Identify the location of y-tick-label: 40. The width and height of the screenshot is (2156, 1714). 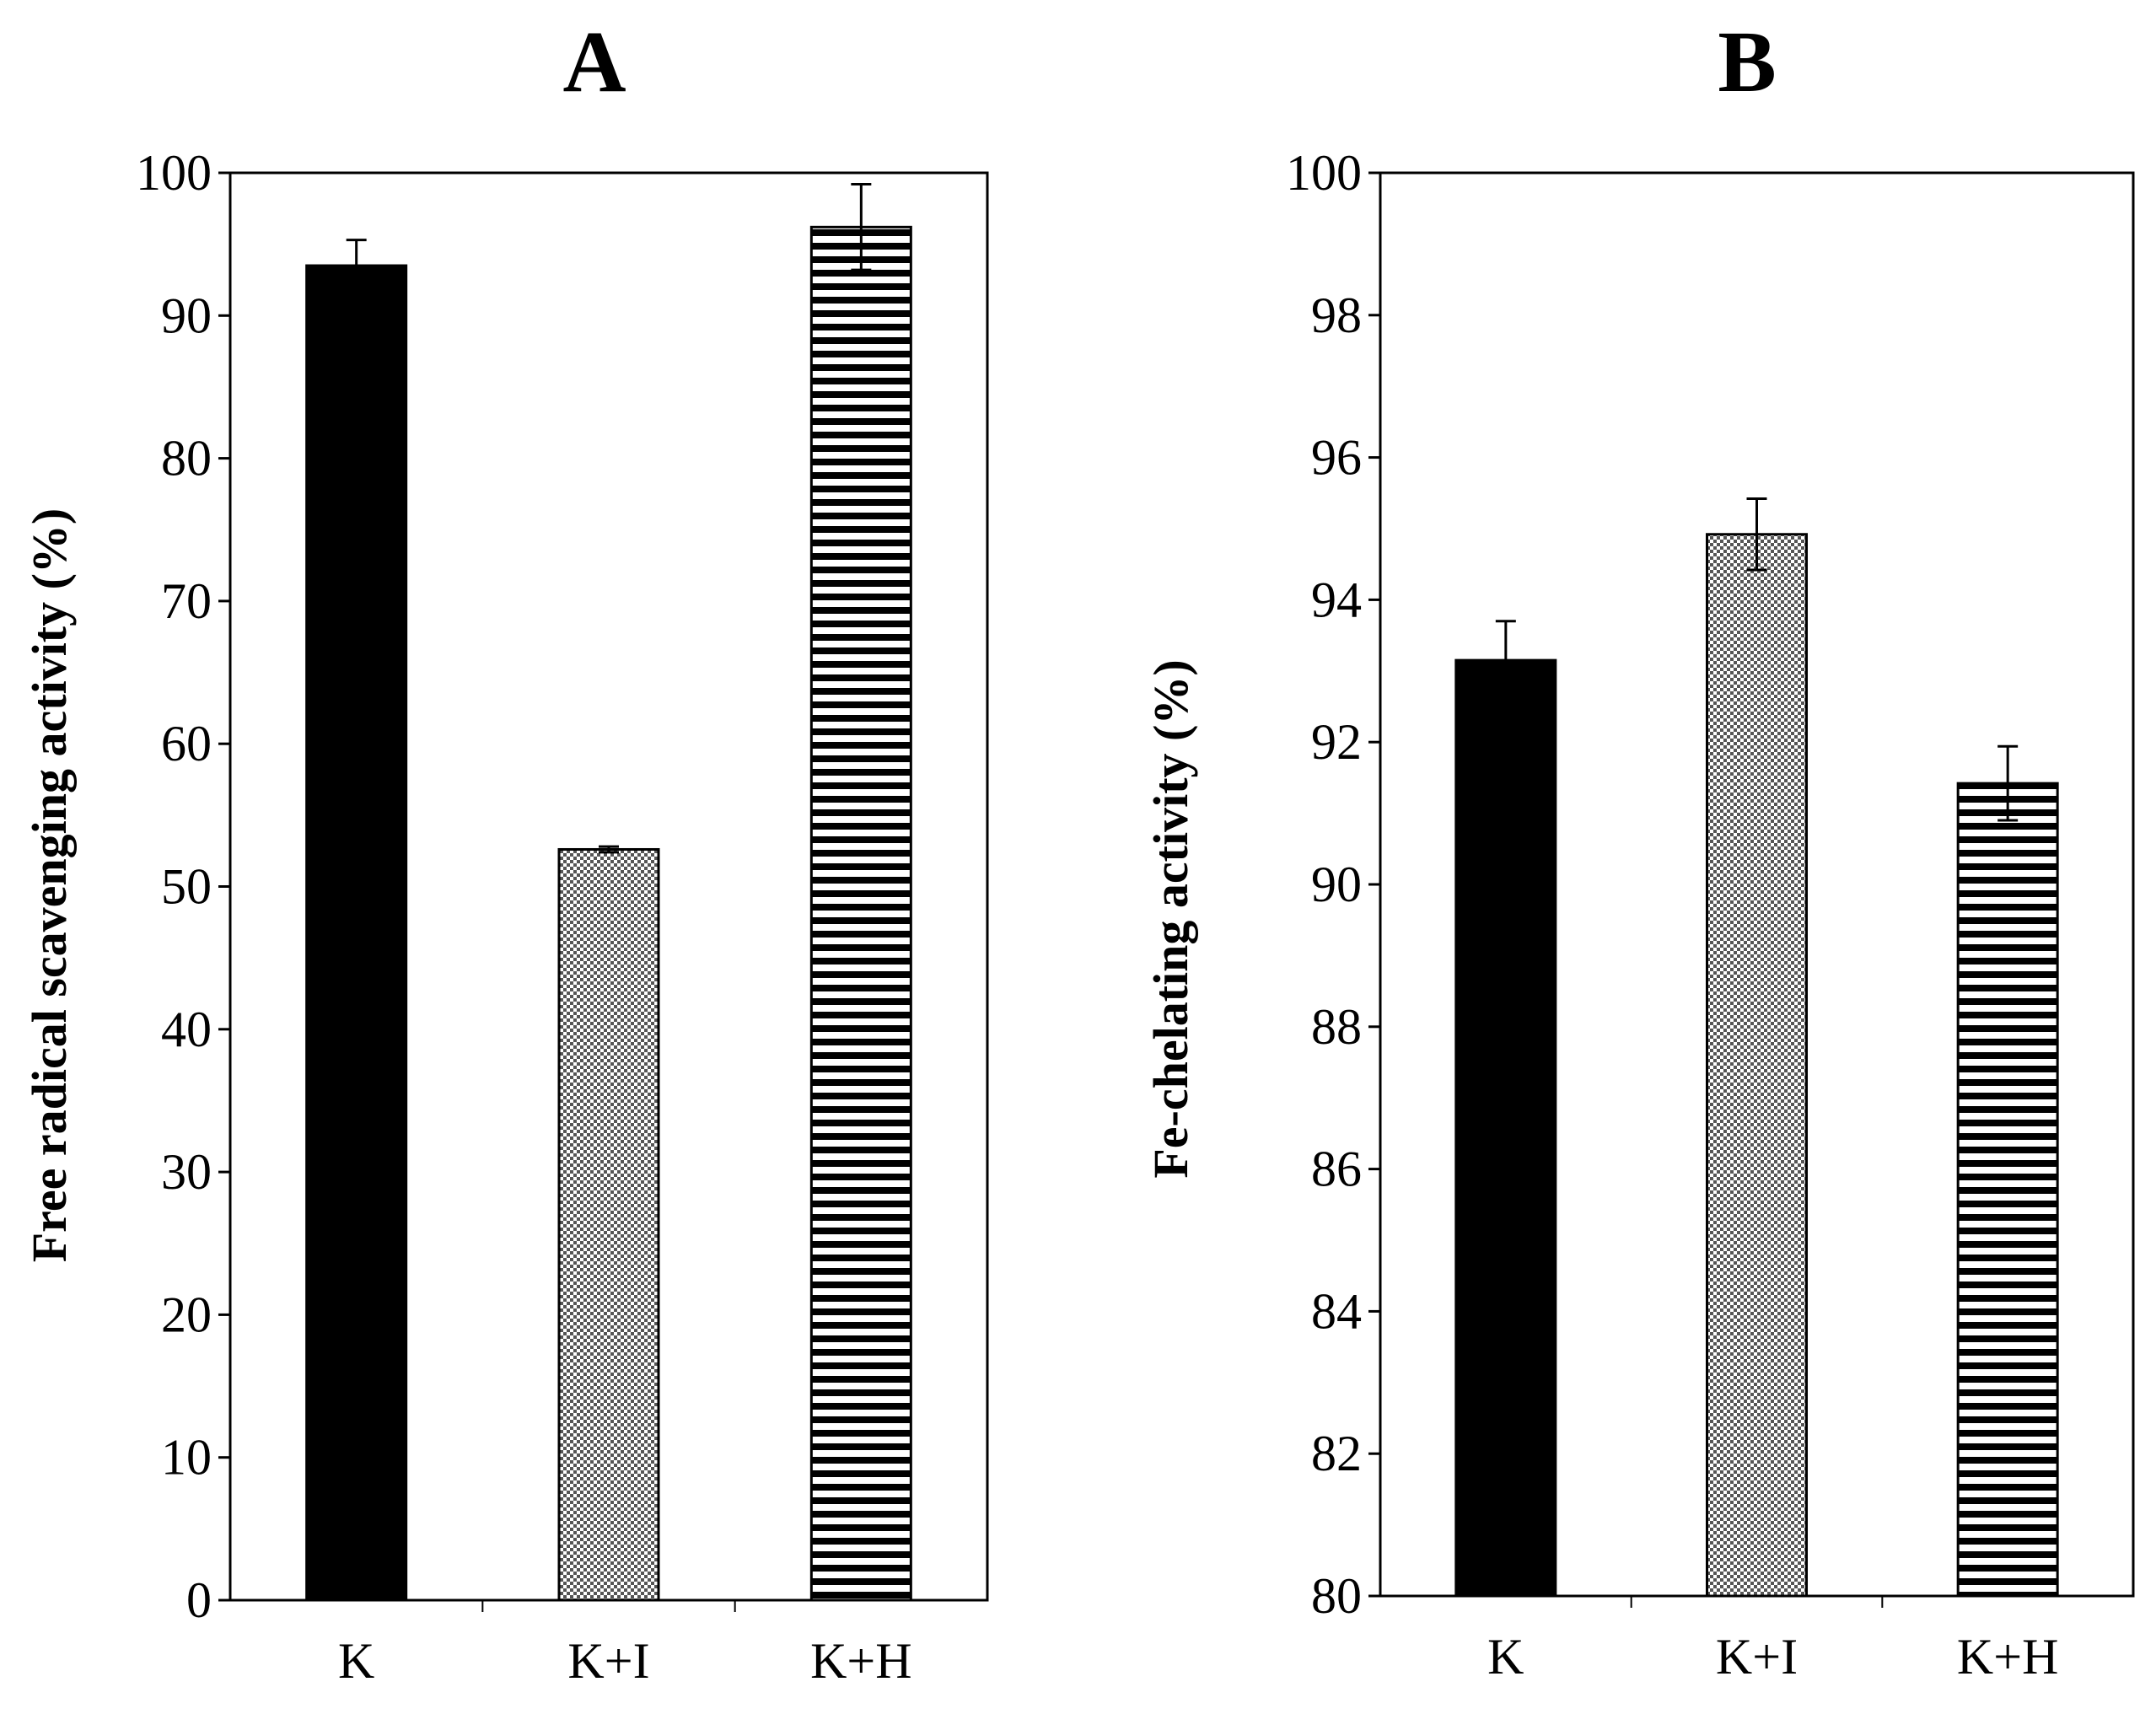
(186, 1030).